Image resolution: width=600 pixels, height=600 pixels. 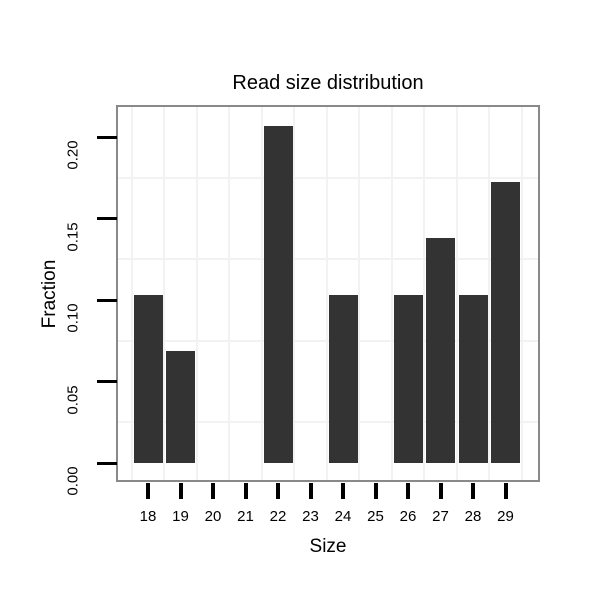 What do you see at coordinates (213, 516) in the screenshot?
I see `x-tick-label: 20` at bounding box center [213, 516].